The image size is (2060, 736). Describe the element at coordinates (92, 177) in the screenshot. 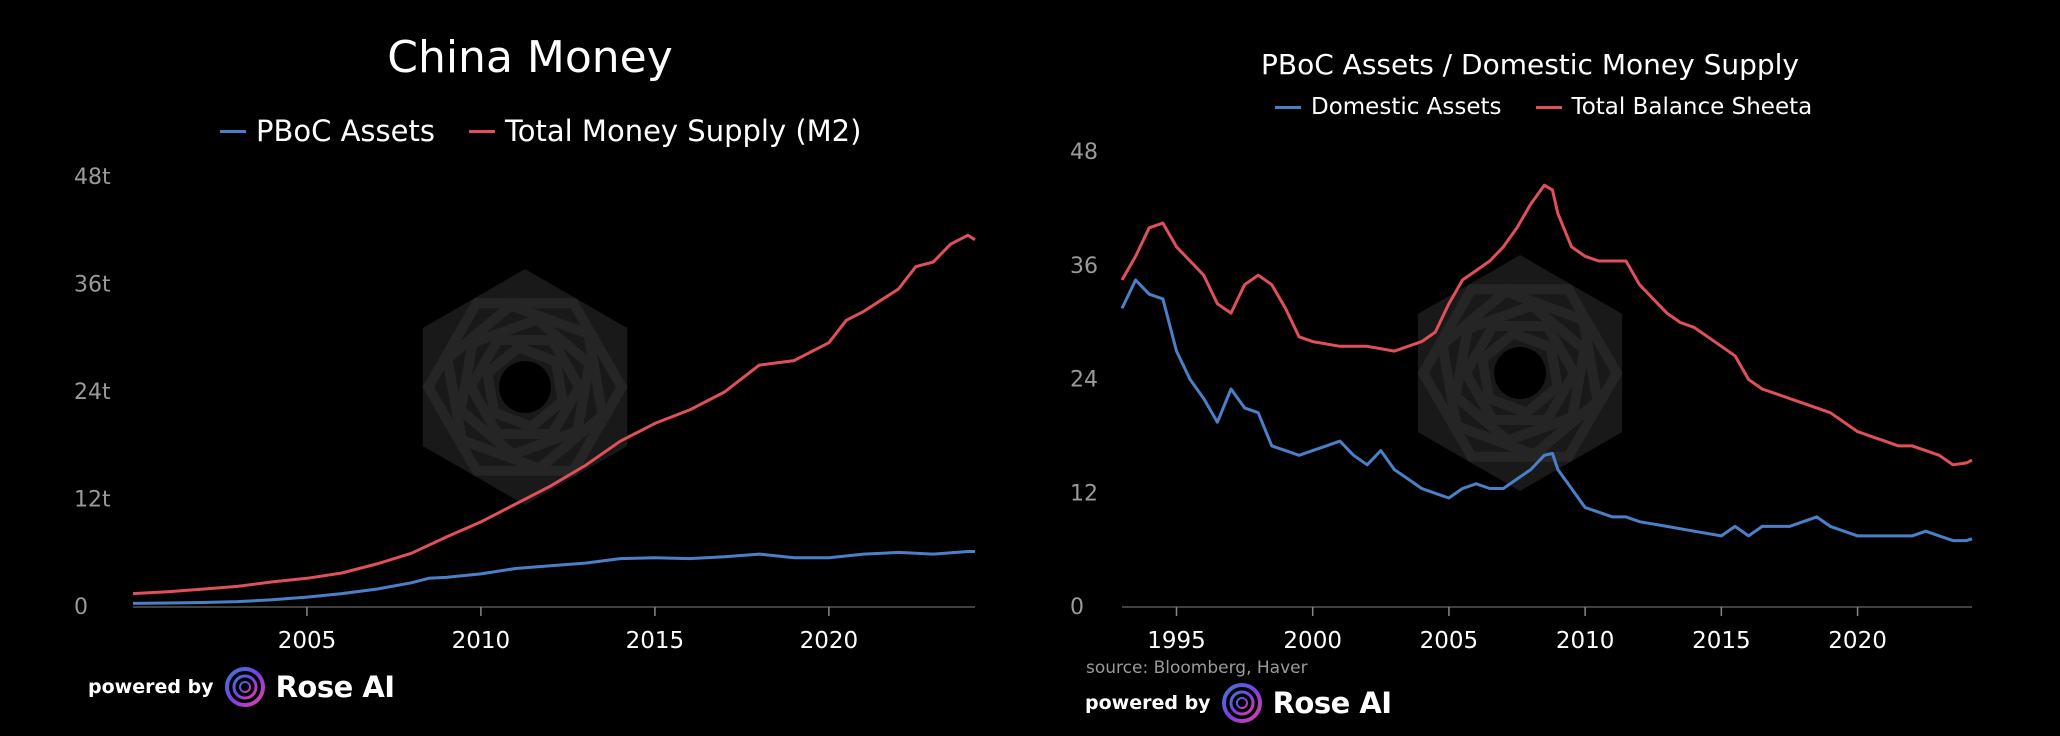

I see `y-tick-label: 48t` at that location.